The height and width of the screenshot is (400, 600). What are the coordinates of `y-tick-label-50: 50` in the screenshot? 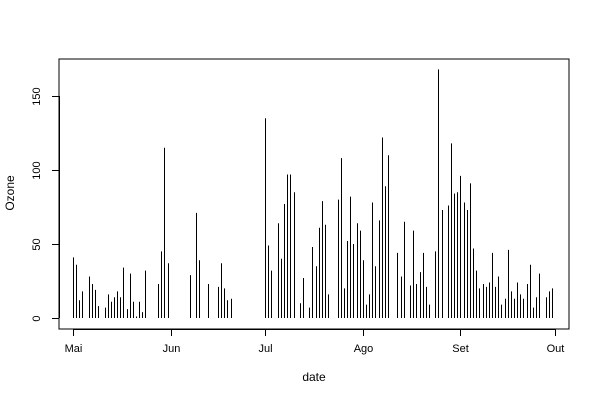 It's located at (37, 244).